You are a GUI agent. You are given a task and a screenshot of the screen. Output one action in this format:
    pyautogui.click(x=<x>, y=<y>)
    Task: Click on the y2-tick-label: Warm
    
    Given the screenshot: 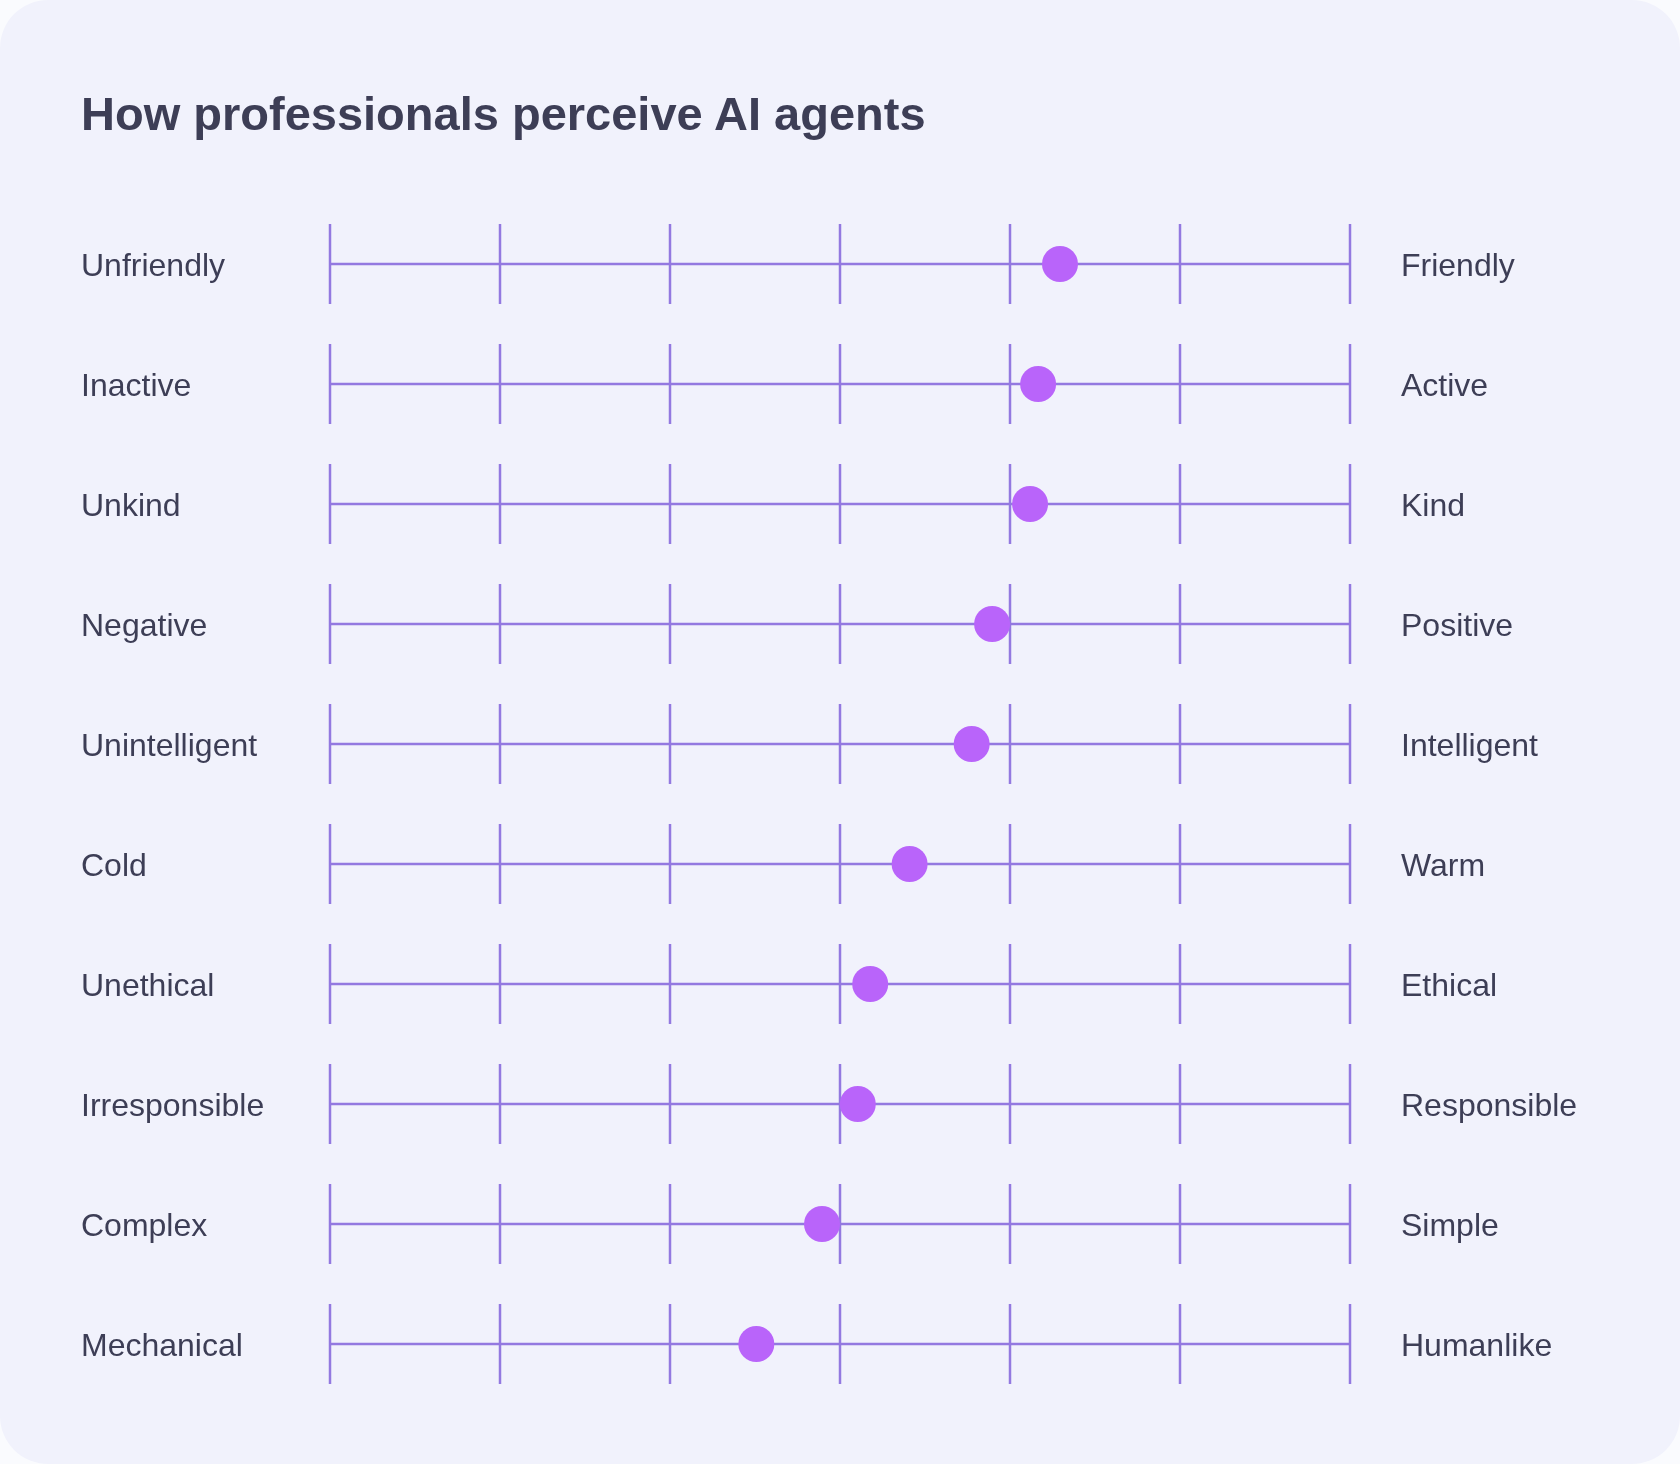 What is the action you would take?
    pyautogui.click(x=1443, y=865)
    